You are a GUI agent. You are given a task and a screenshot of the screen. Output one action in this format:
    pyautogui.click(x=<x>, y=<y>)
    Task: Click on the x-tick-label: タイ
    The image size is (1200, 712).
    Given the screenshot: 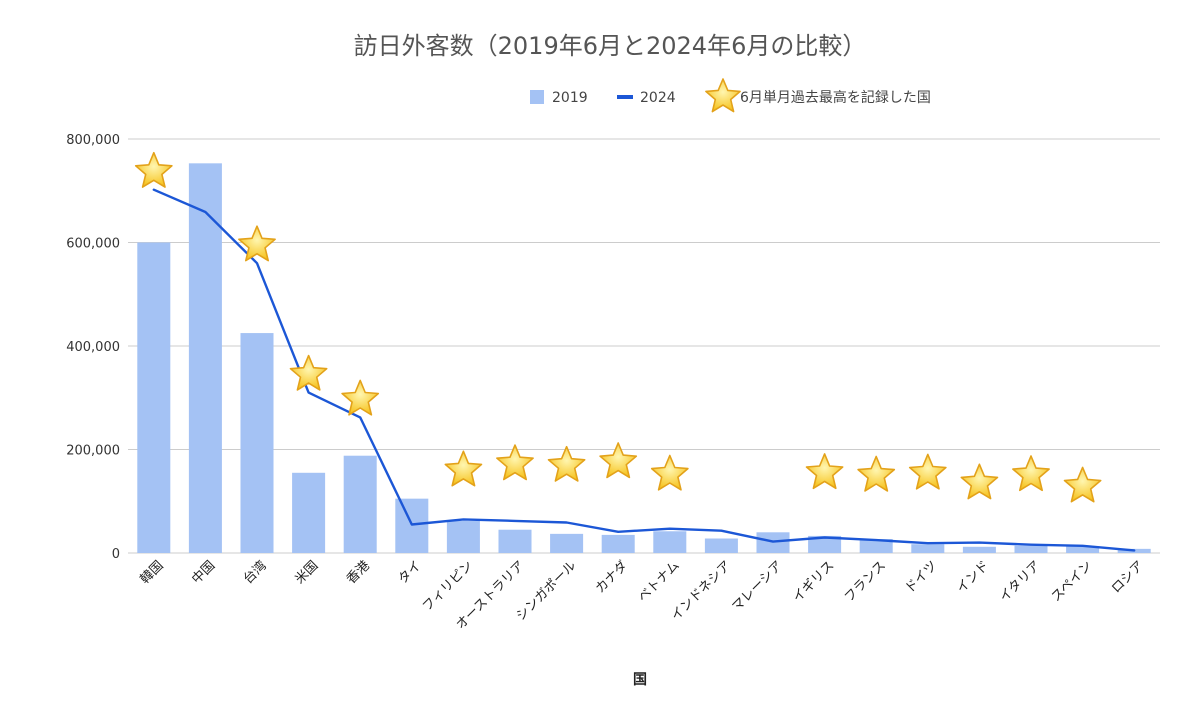 What is the action you would take?
    pyautogui.click(x=410, y=572)
    